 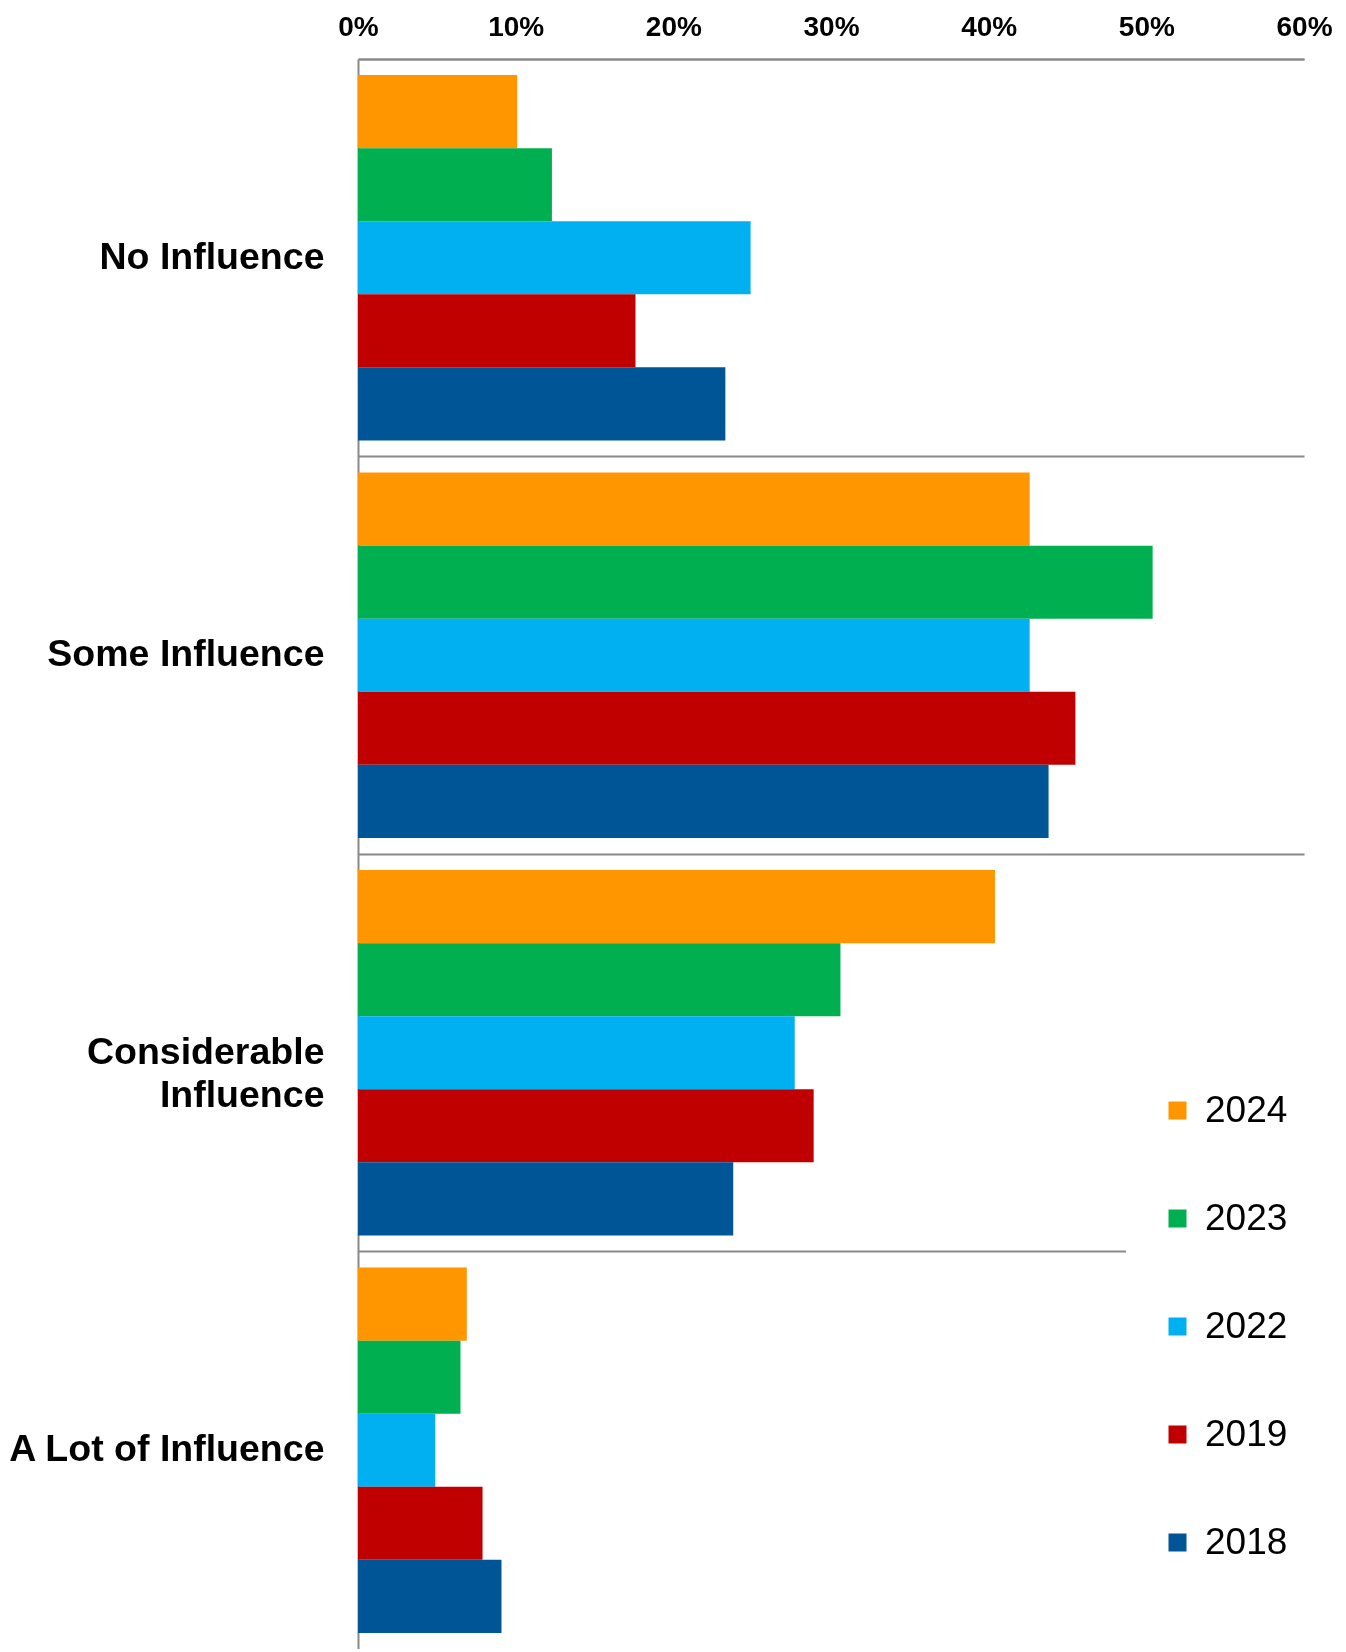 I want to click on legend-label: 2018, so click(x=1246, y=1541).